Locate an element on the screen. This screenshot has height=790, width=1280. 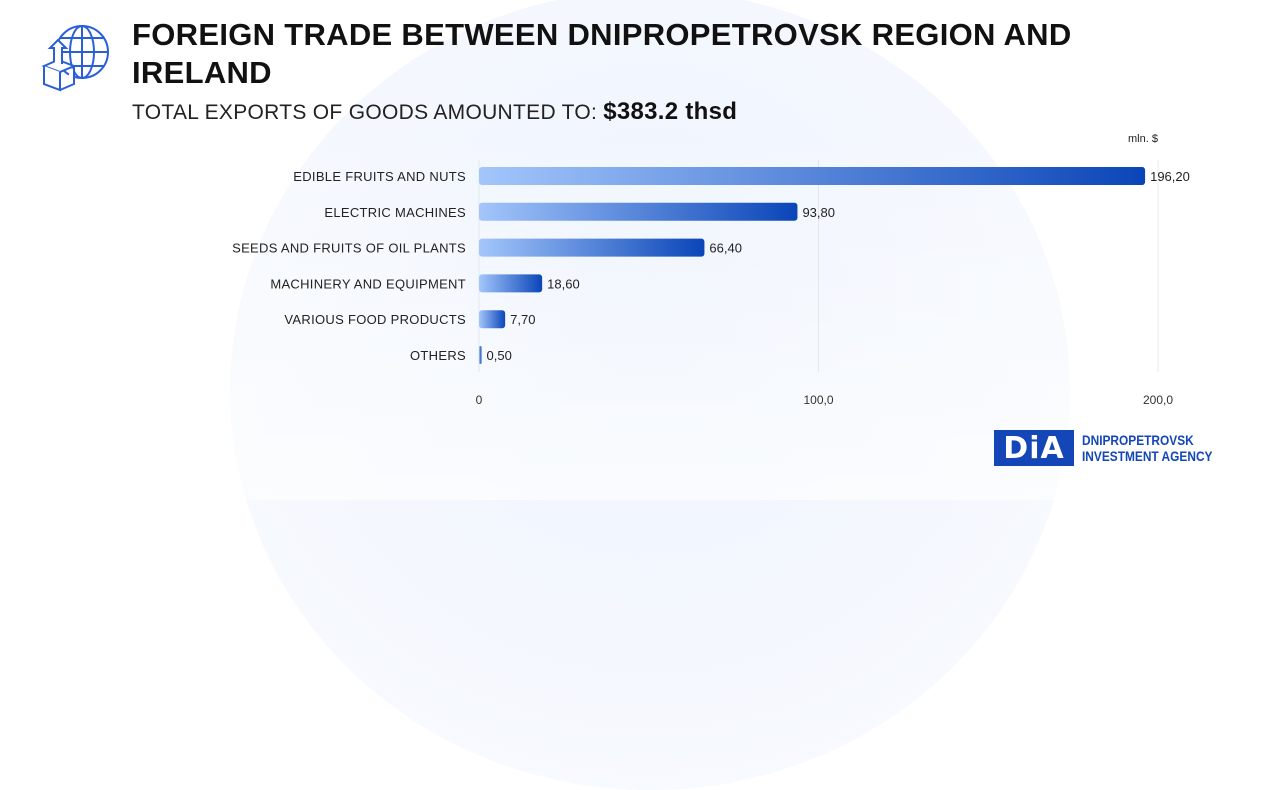
x-tick-label: 200,0 is located at coordinates (1158, 400).